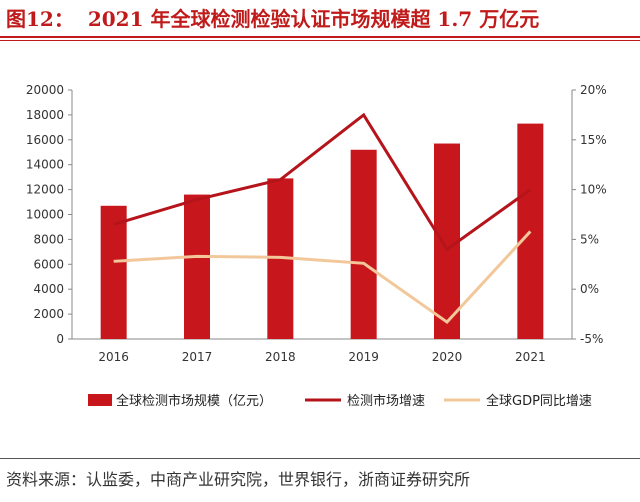  What do you see at coordinates (530, 357) in the screenshot?
I see `x-tick-label: 2021` at bounding box center [530, 357].